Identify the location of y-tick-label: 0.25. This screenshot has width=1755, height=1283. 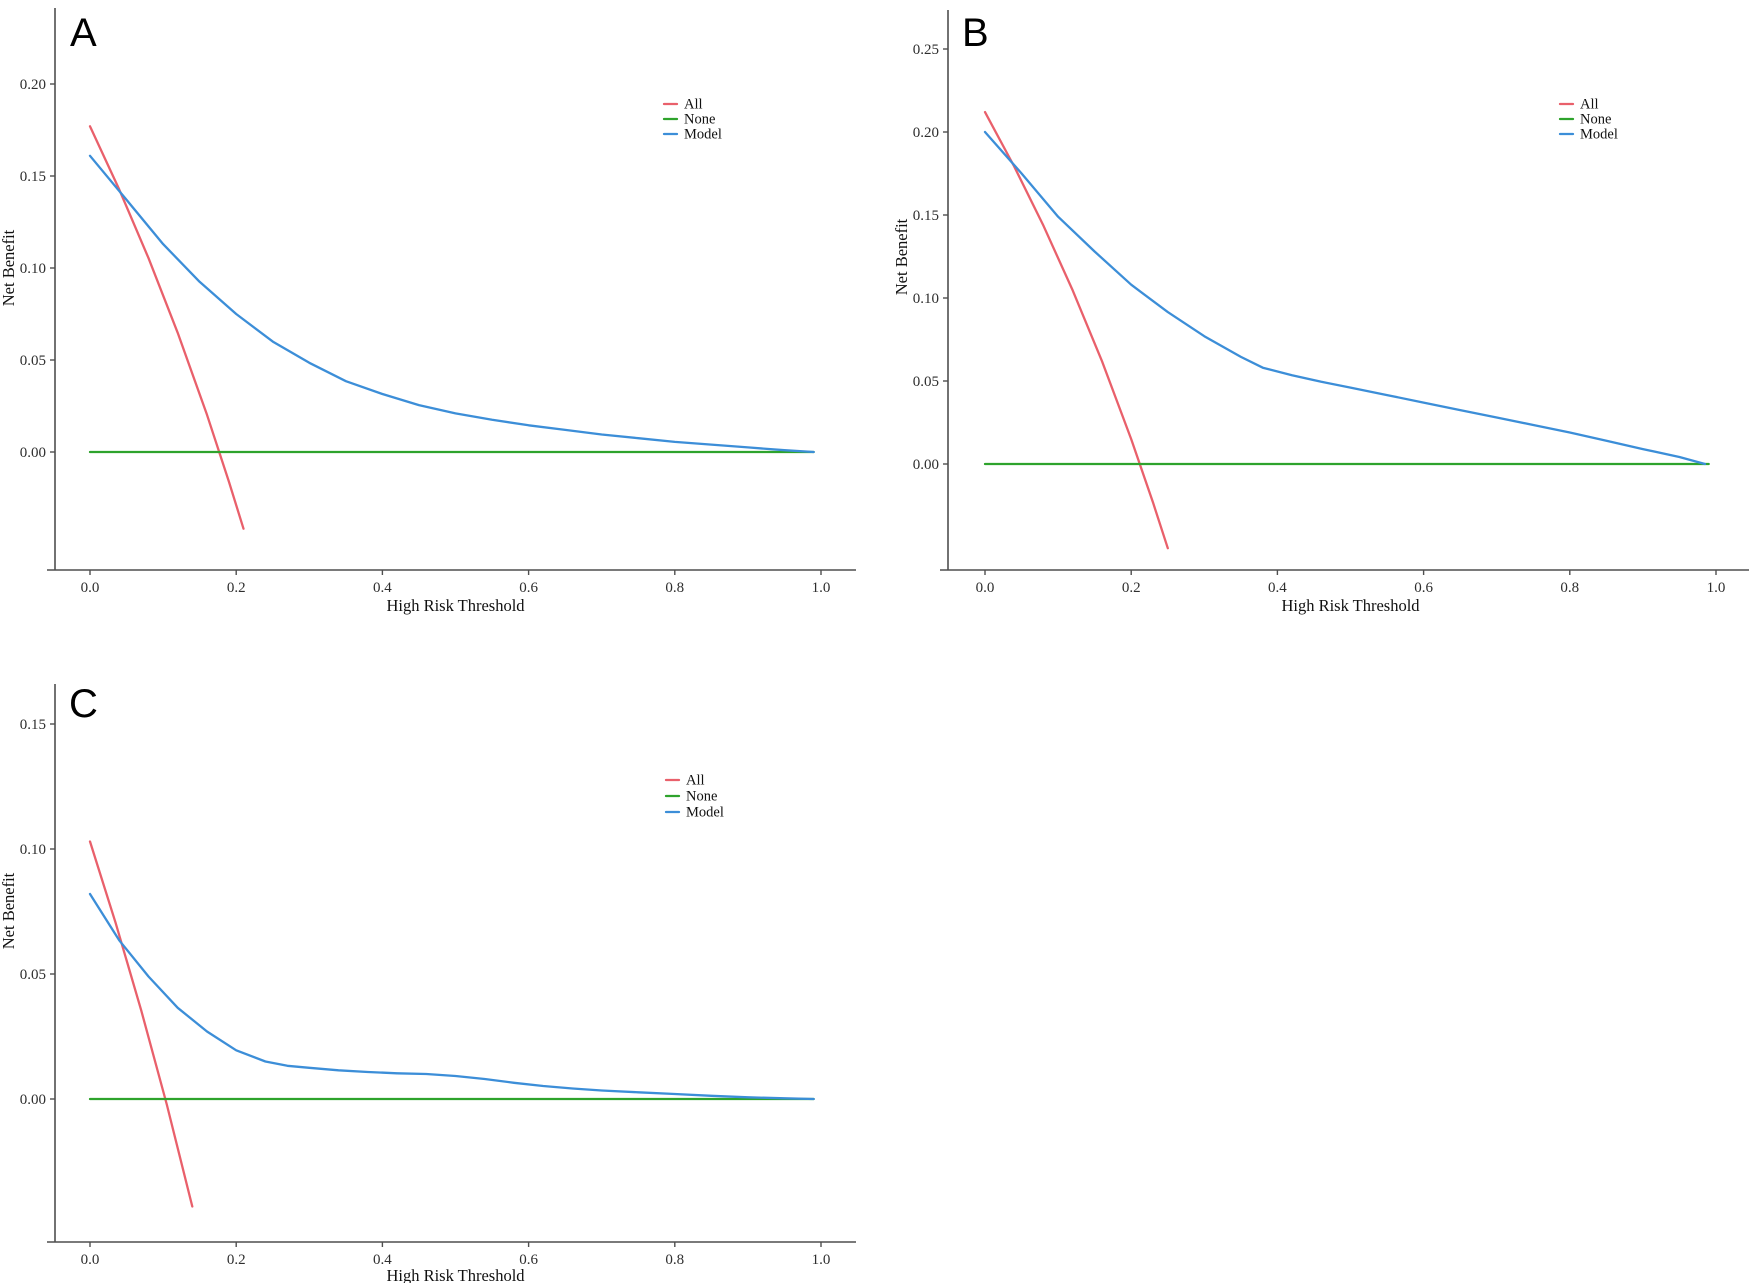
(926, 50).